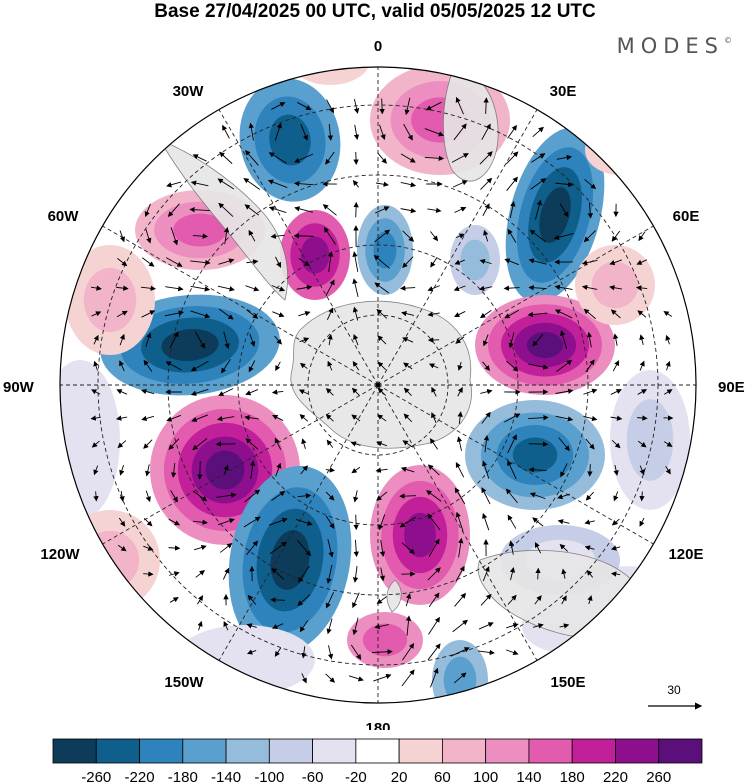  I want to click on southern-africa-landmass, so click(470, 124).